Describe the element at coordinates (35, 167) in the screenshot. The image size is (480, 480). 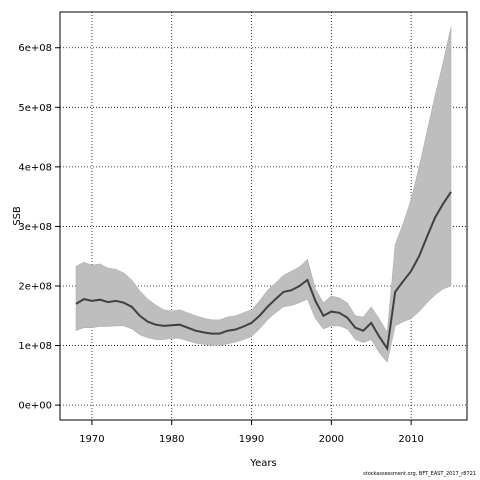
I see `y-tick-label: 4e+08` at that location.